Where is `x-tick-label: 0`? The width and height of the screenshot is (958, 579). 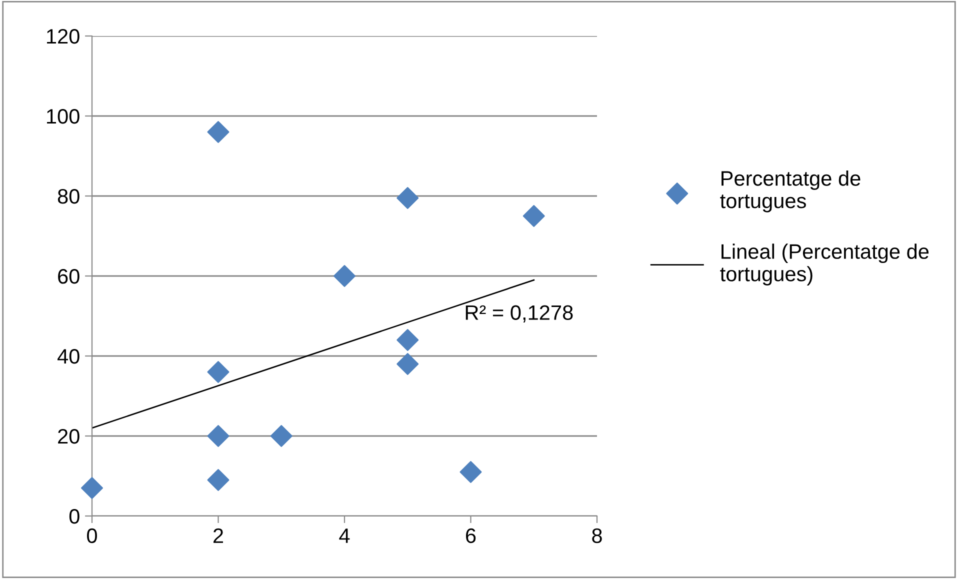 x-tick-label: 0 is located at coordinates (92, 536).